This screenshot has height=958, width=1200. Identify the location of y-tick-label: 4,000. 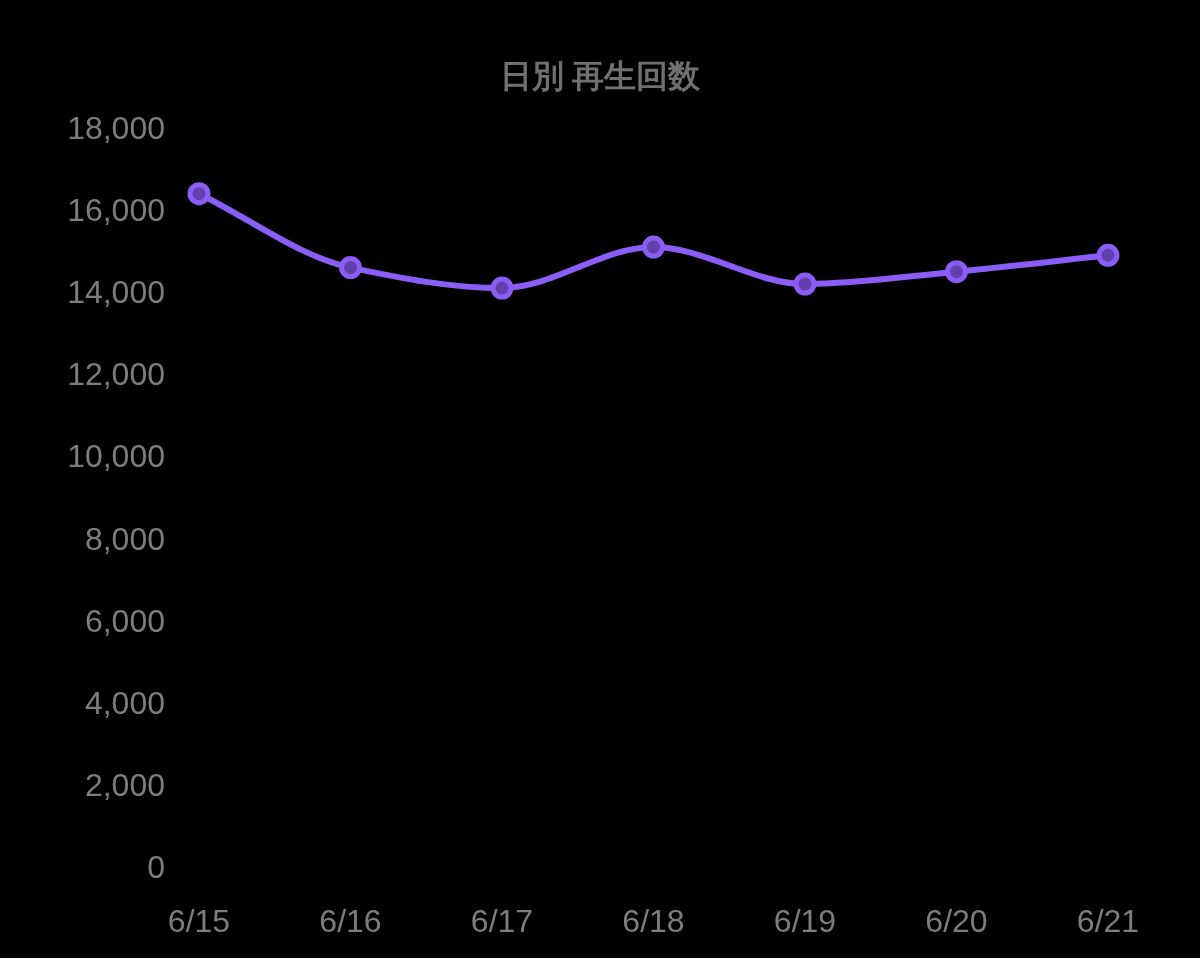
(124, 702).